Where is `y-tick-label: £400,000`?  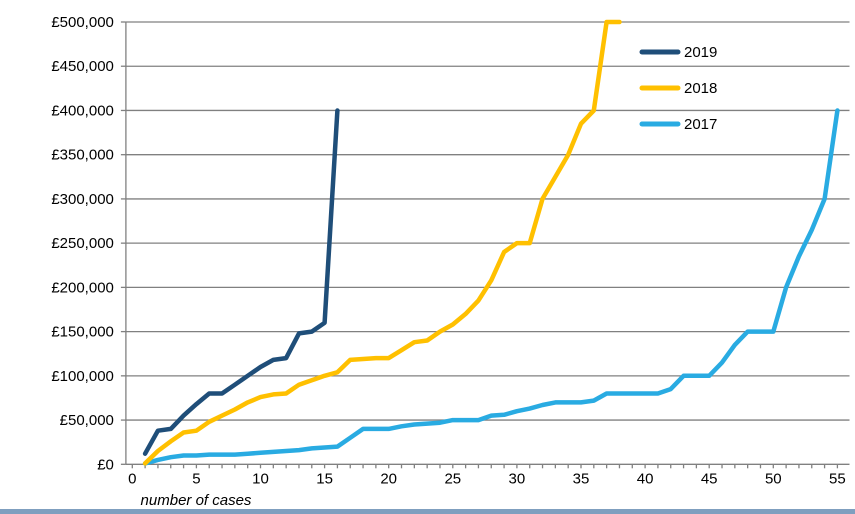 y-tick-label: £400,000 is located at coordinates (82, 110).